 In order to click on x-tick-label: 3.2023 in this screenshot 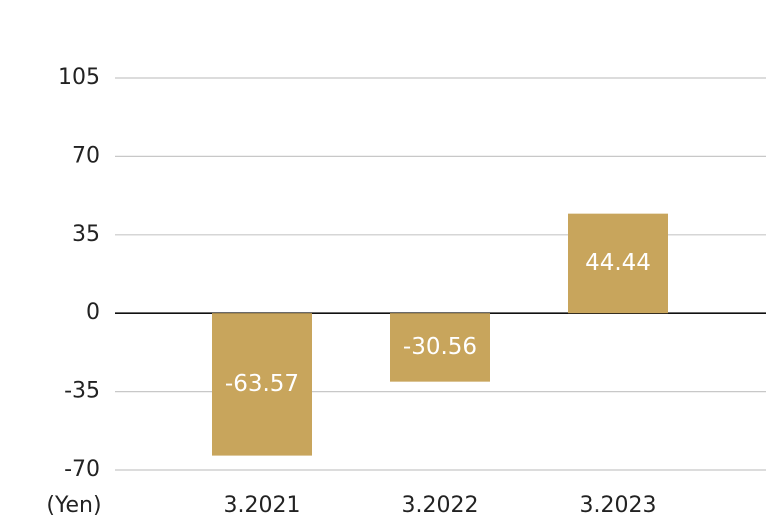, I will do `click(618, 505)`.